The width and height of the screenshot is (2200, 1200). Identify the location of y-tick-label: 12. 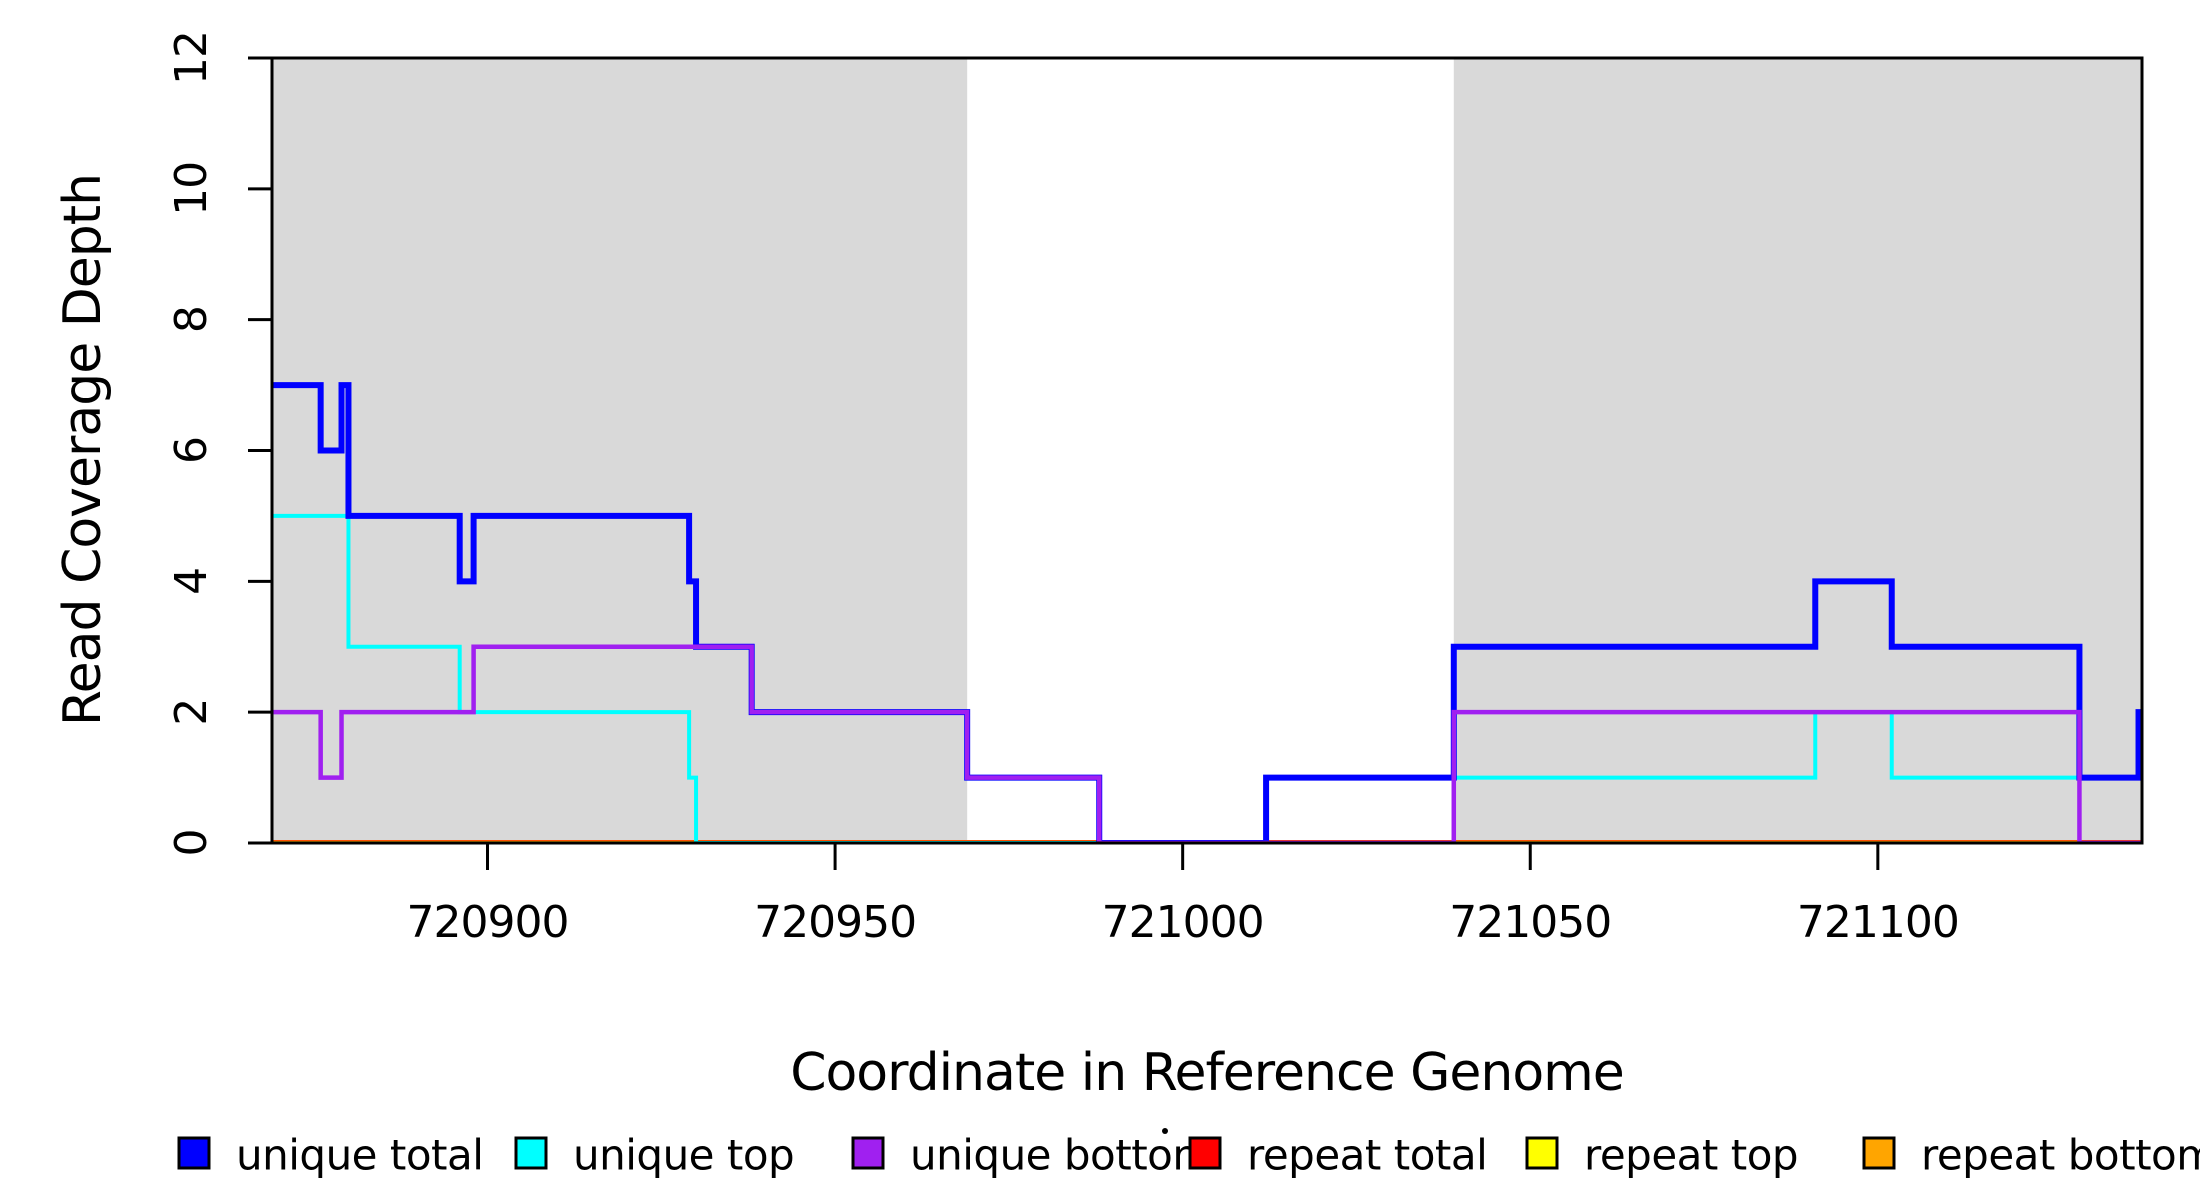
(191, 58).